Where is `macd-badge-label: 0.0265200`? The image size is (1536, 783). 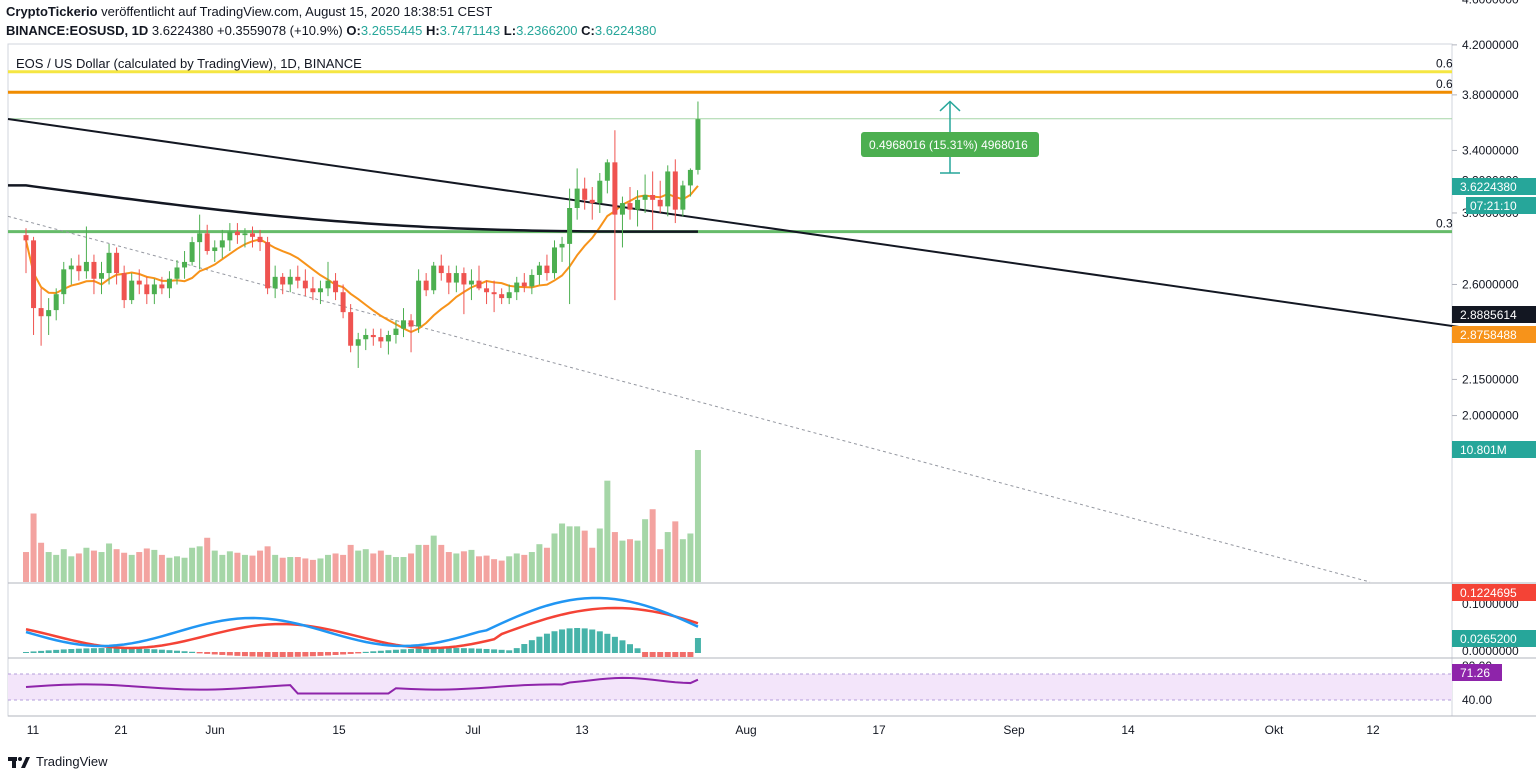 macd-badge-label: 0.0265200 is located at coordinates (1488, 639).